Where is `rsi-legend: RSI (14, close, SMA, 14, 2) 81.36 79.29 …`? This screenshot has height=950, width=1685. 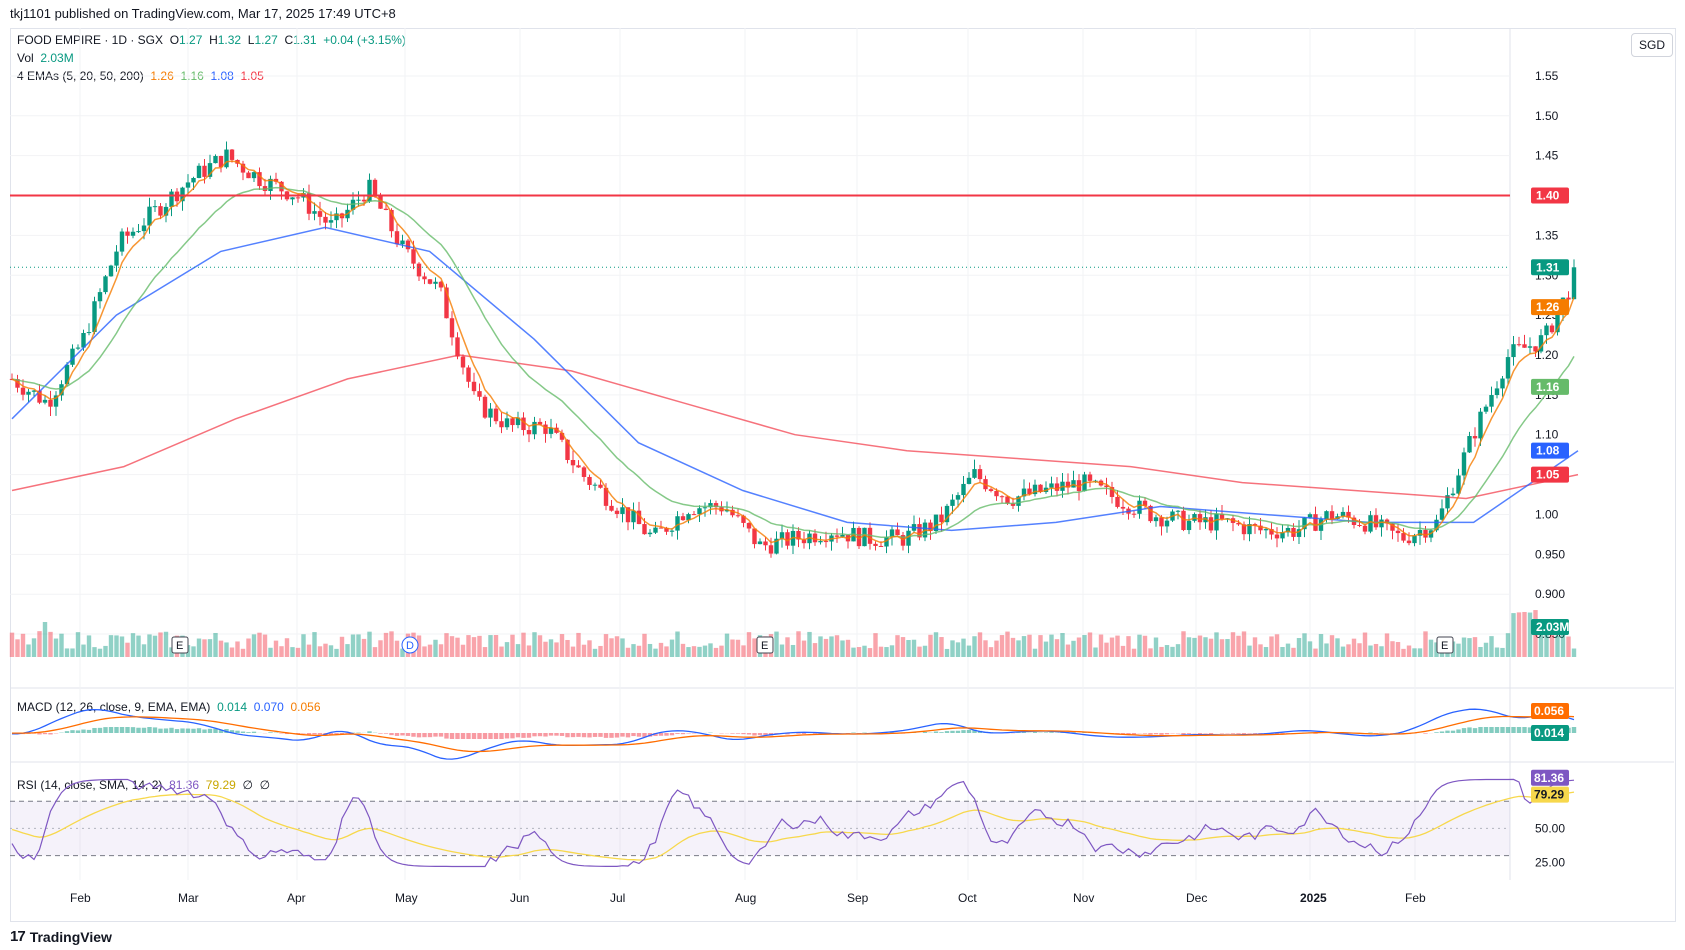
rsi-legend: RSI (14, close, SMA, 14, 2) 81.36 79.29 … is located at coordinates (143, 785).